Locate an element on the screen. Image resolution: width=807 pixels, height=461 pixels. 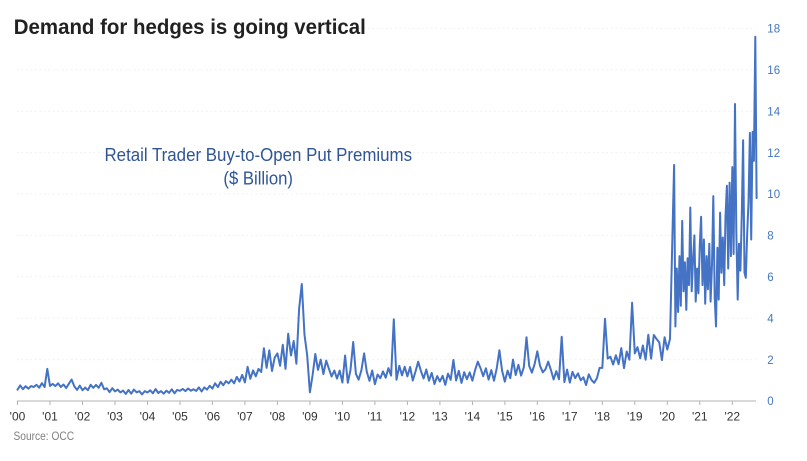
svg-text: 8 is located at coordinates (770, 237).